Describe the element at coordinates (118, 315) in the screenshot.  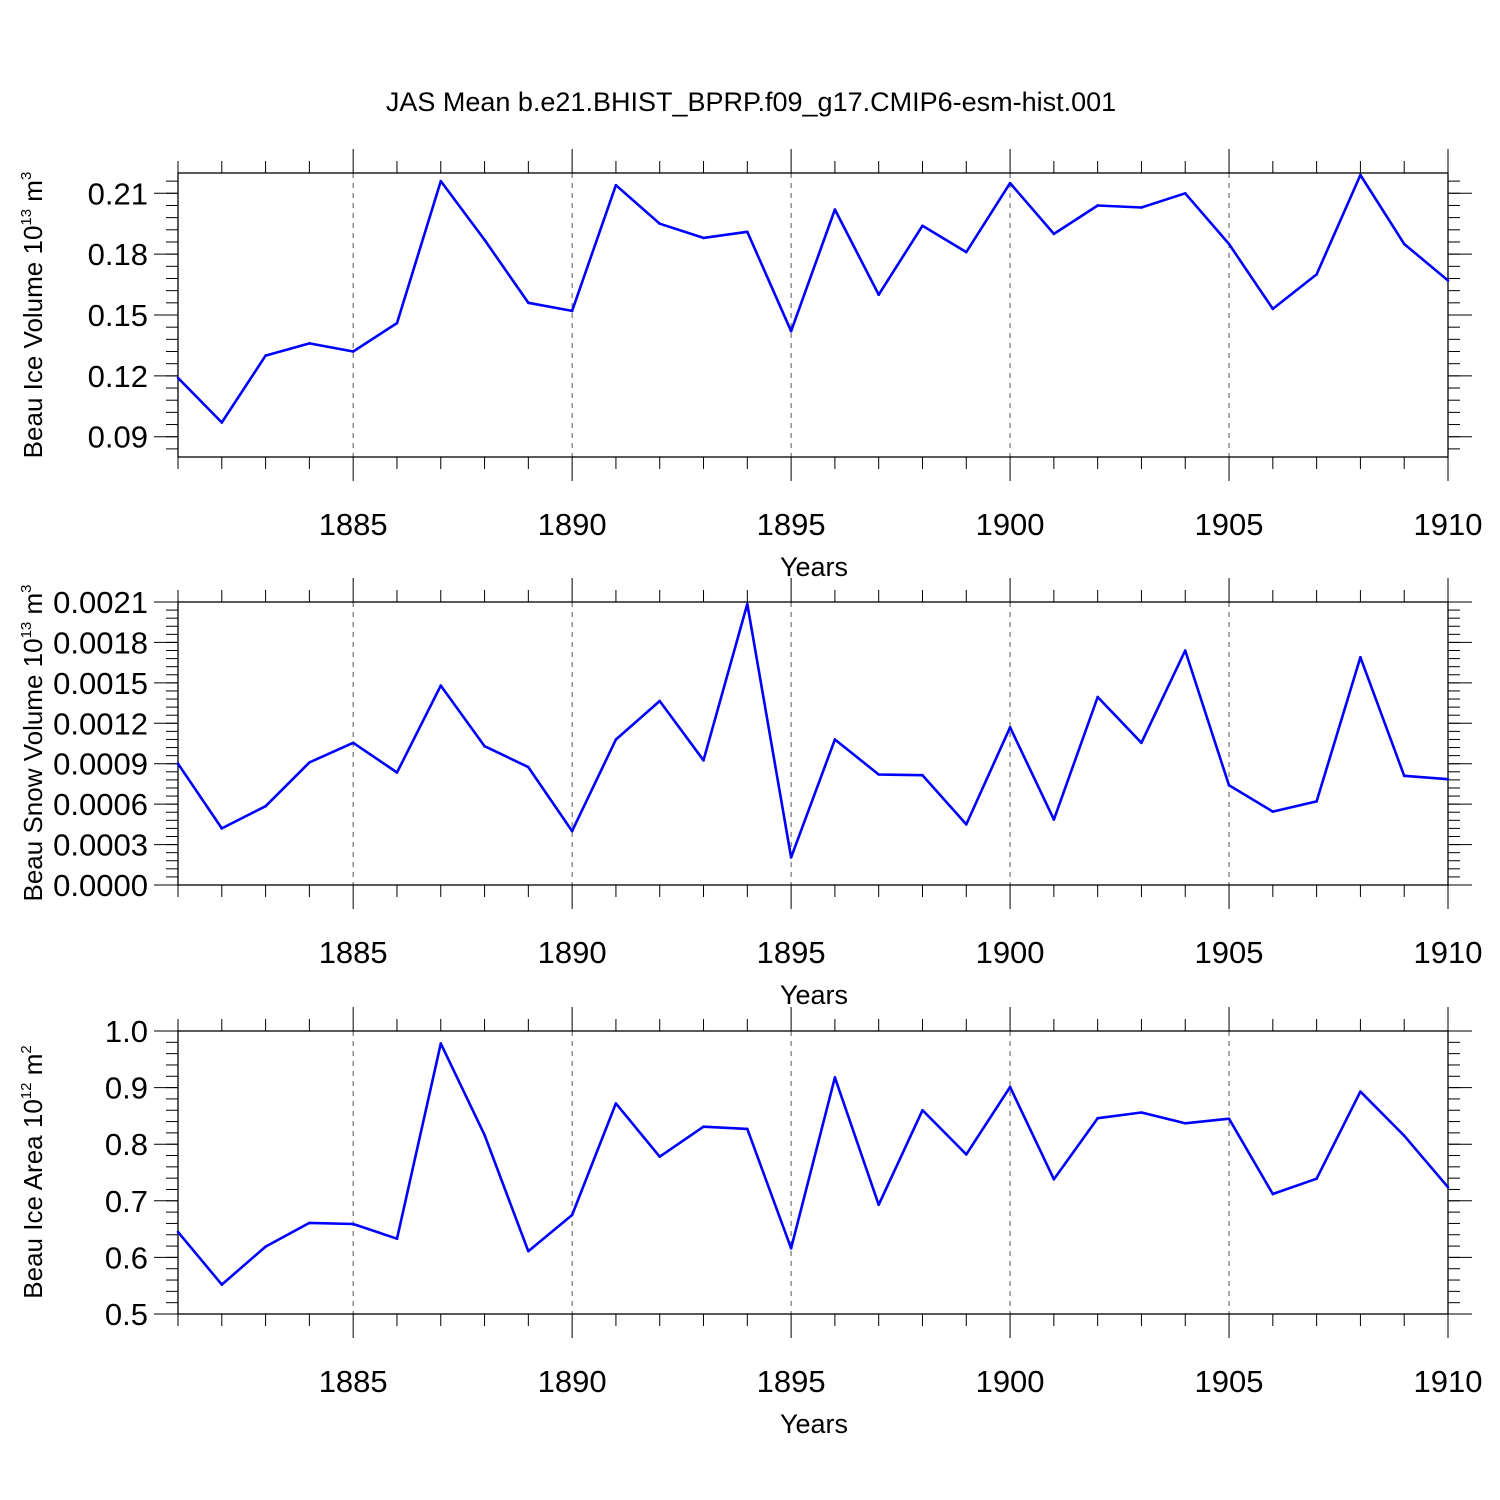
I see `y-tick-label: 0.15` at that location.